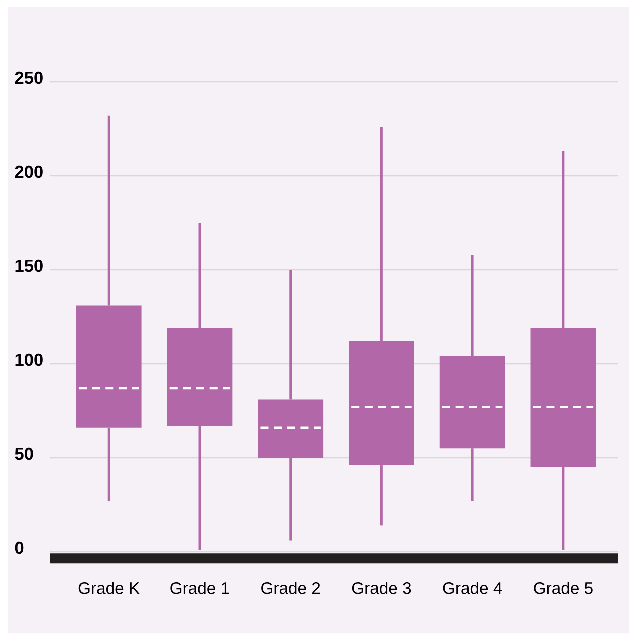  Describe the element at coordinates (29, 360) in the screenshot. I see `y-tick-label: 100` at that location.